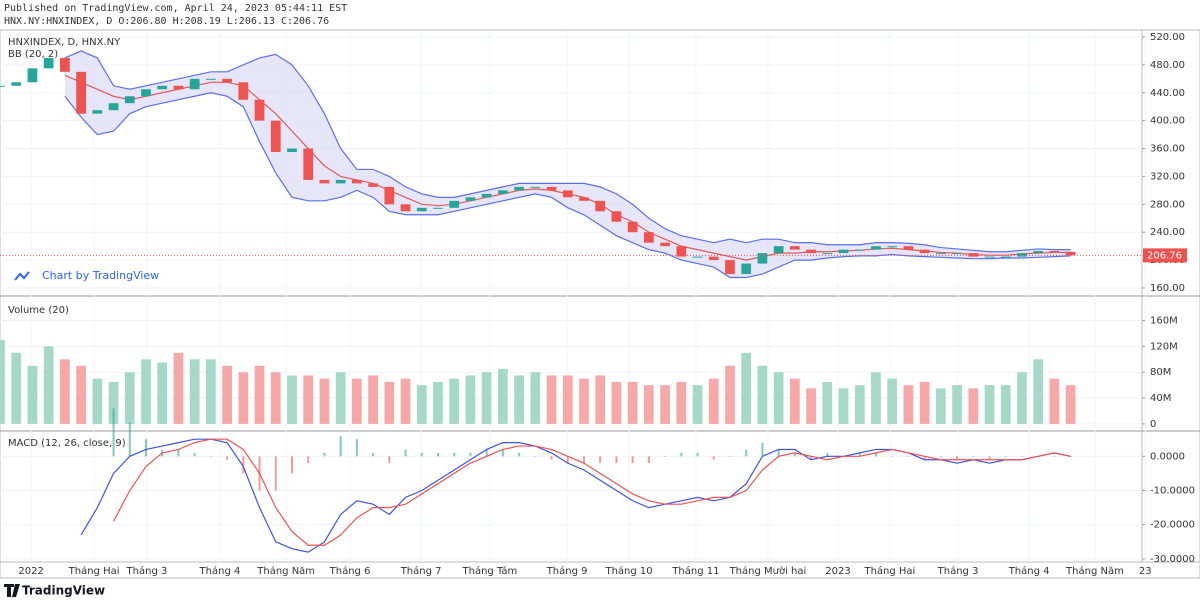  I want to click on y-tick-label: 40M, so click(1160, 398).